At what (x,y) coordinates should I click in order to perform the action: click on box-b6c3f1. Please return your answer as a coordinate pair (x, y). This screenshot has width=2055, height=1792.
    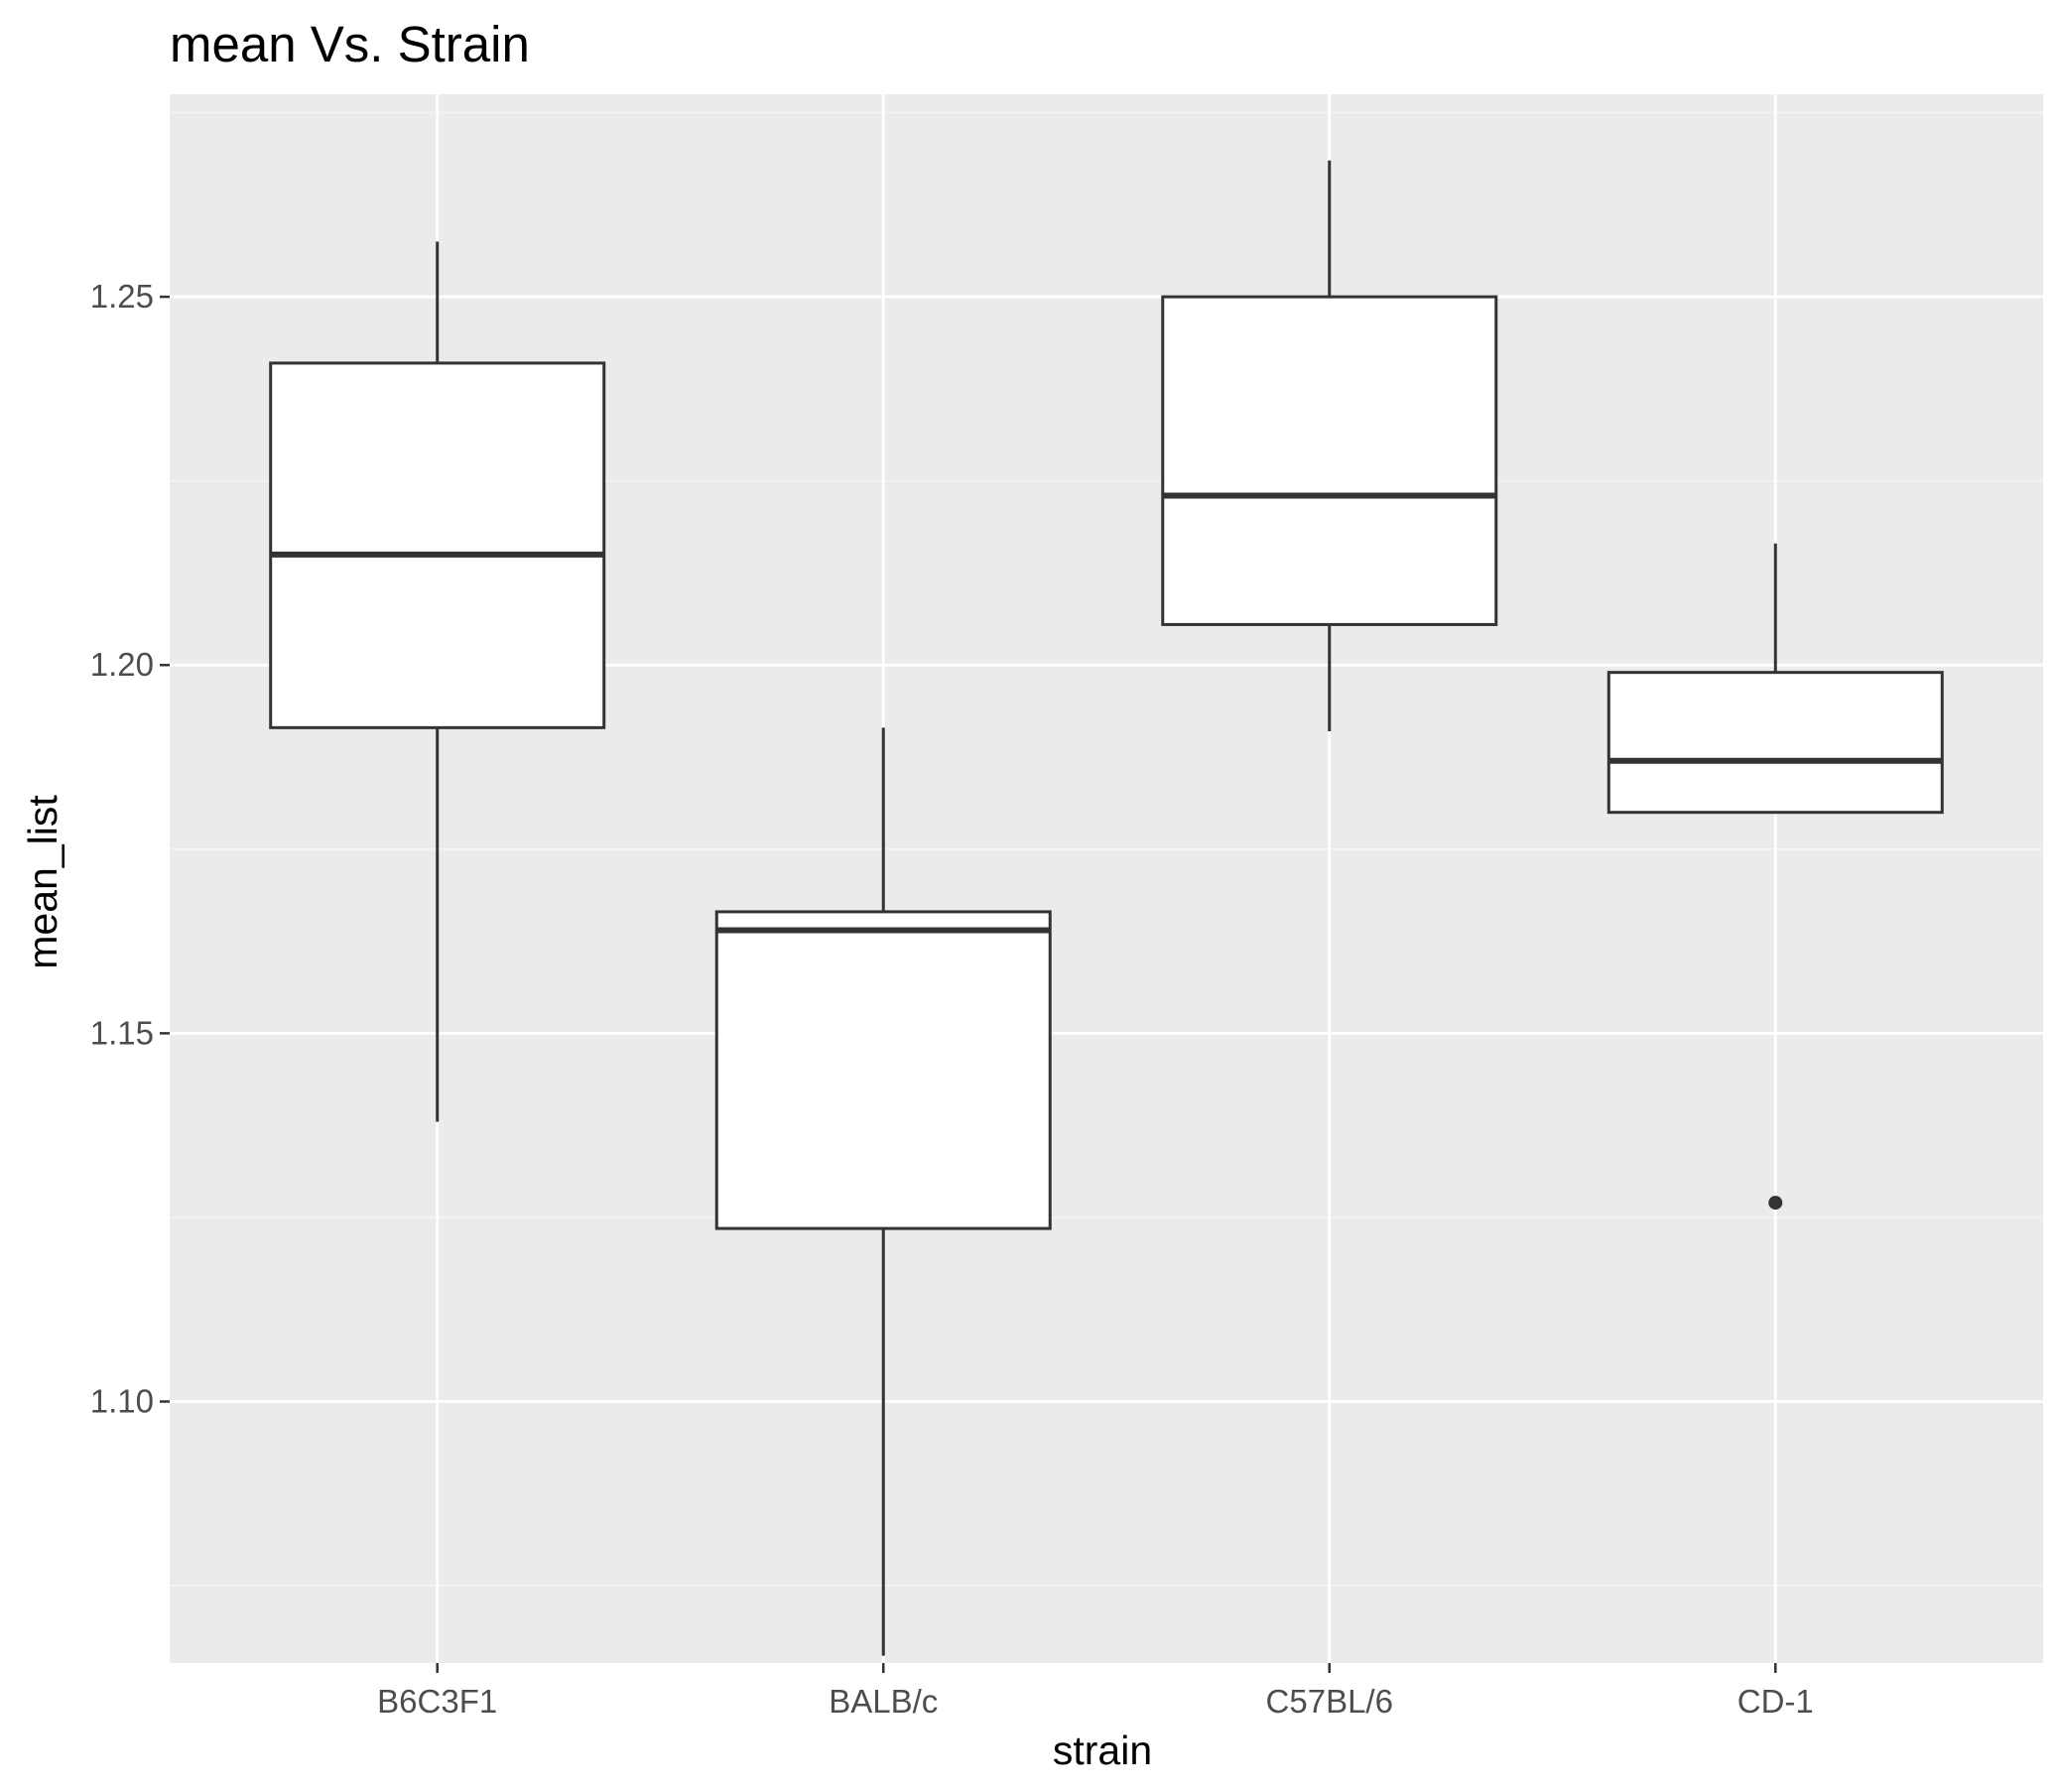
    Looking at the image, I should click on (437, 681).